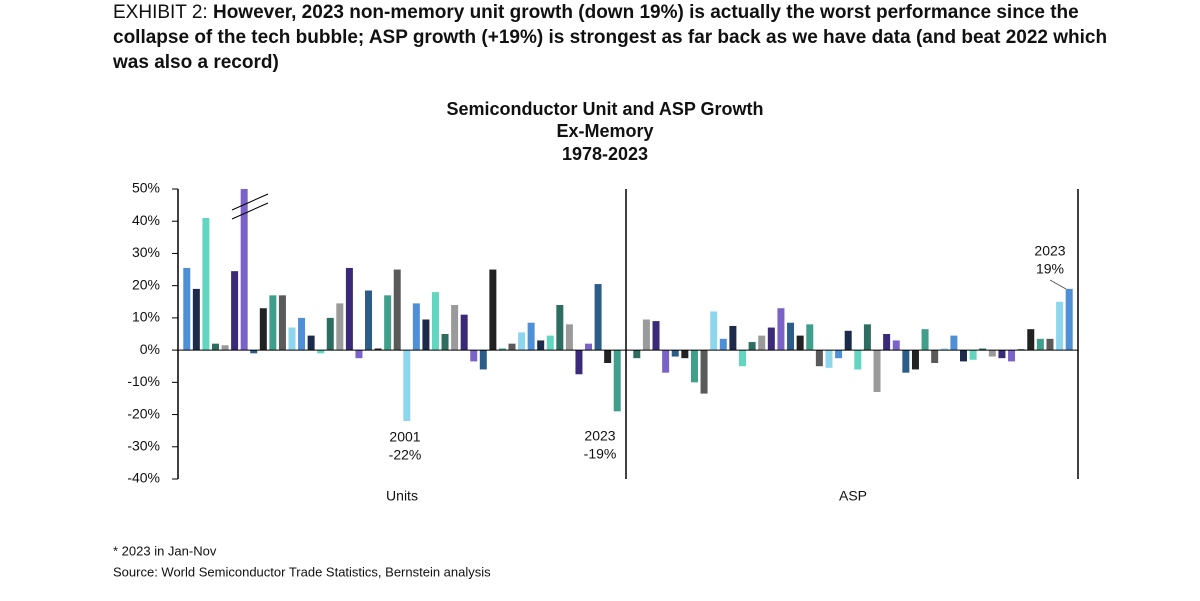 The image size is (1200, 601). Describe the element at coordinates (605, 154) in the screenshot. I see `chart-period: 1978-2023` at that location.